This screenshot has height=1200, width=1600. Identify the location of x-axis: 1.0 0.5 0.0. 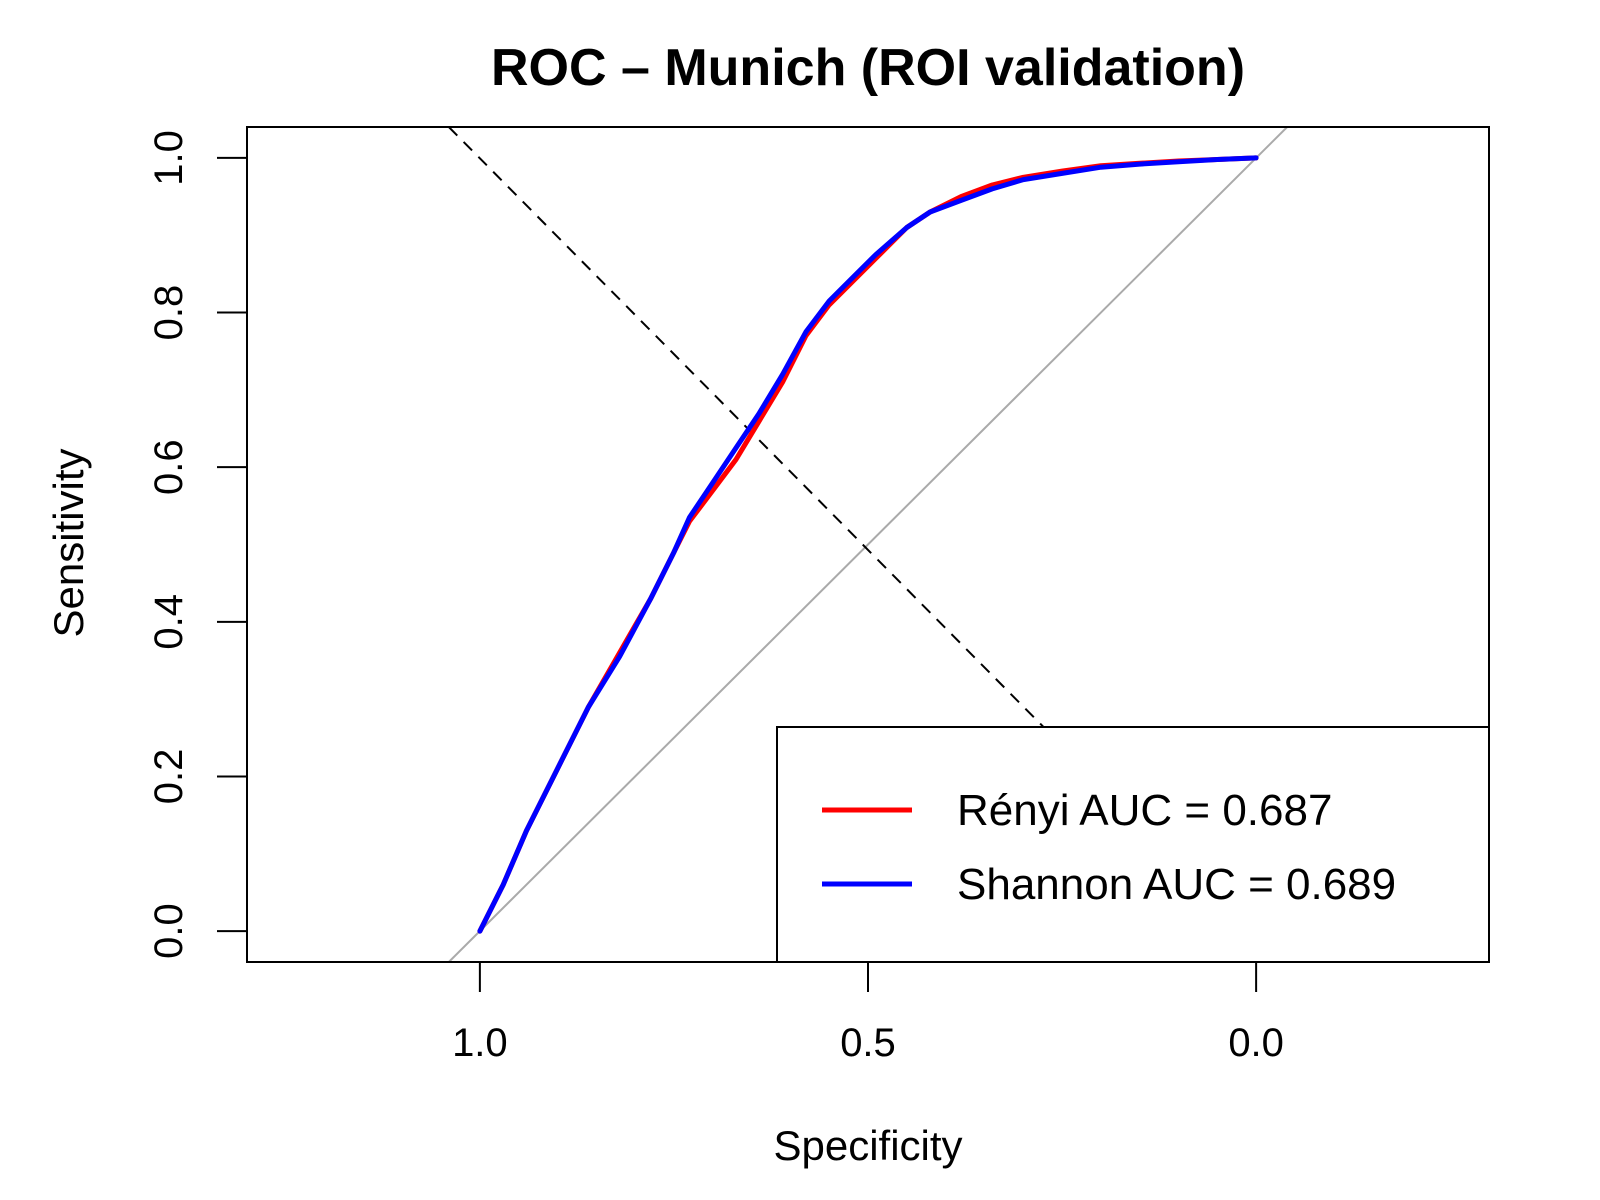
(868, 1013).